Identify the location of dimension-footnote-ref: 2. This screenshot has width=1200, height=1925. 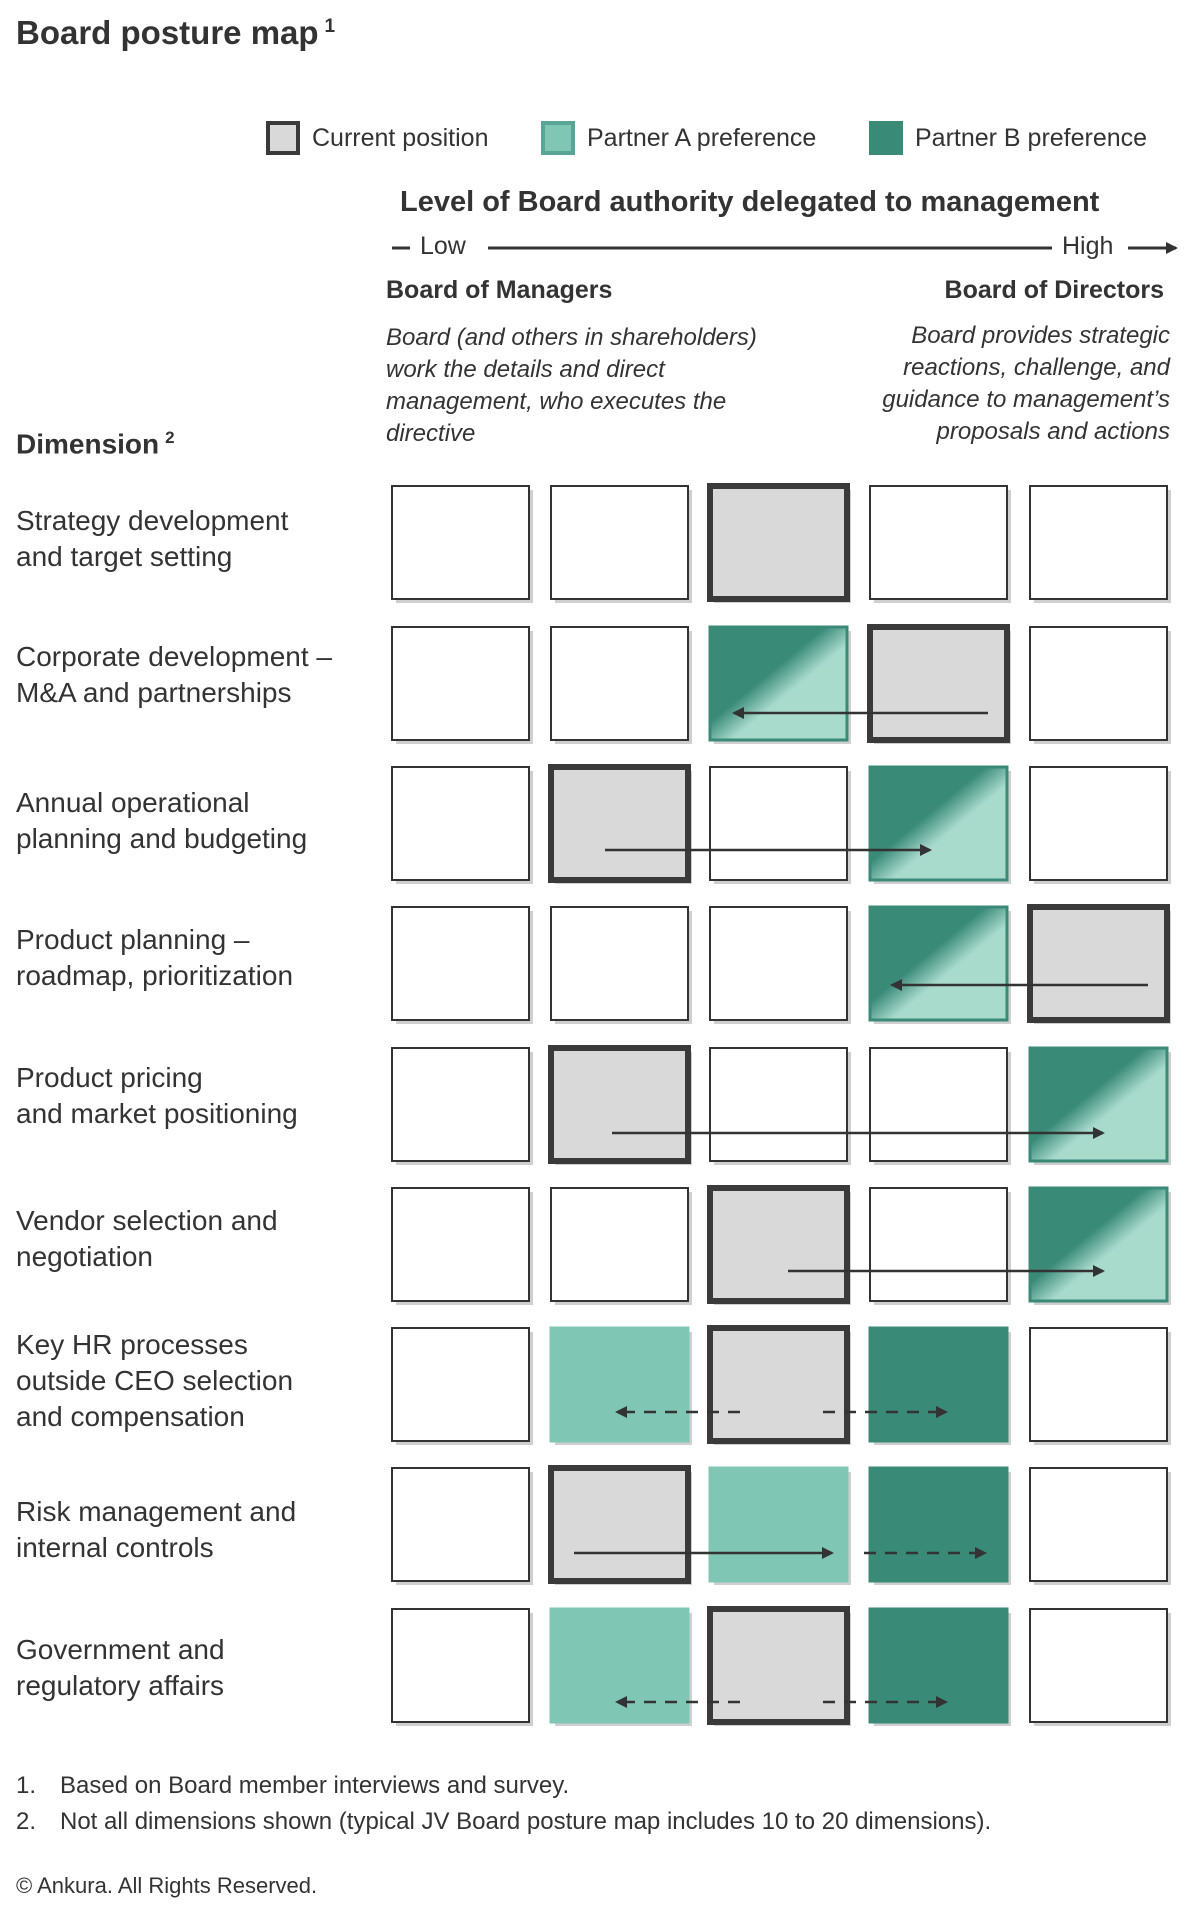
(170, 437).